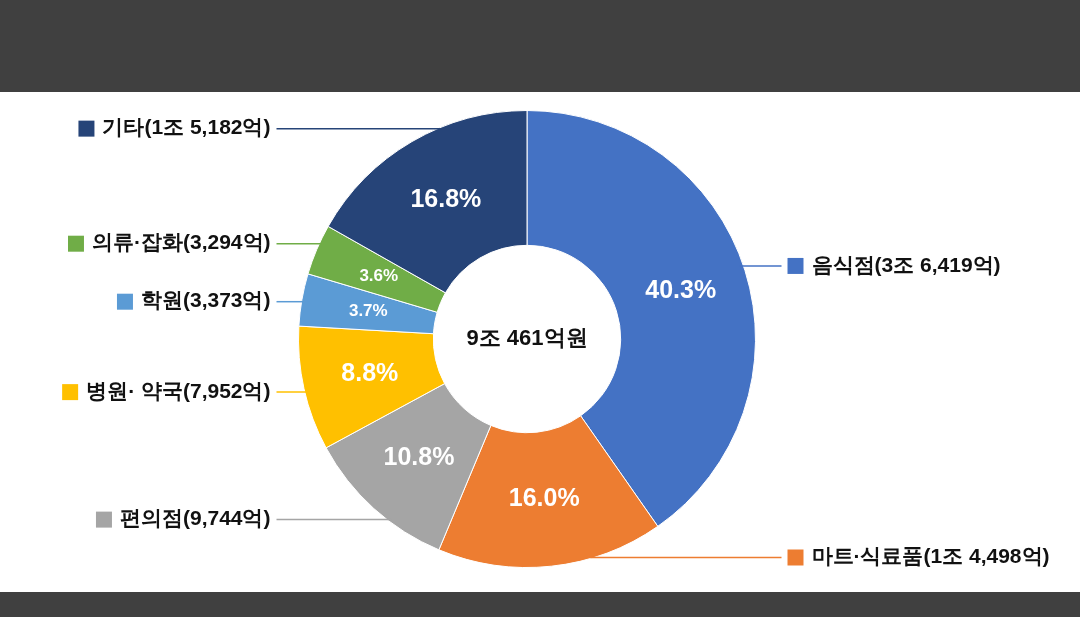 This screenshot has width=1080, height=617. Describe the element at coordinates (368, 310) in the screenshot. I see `data-label: 3.7%` at that location.